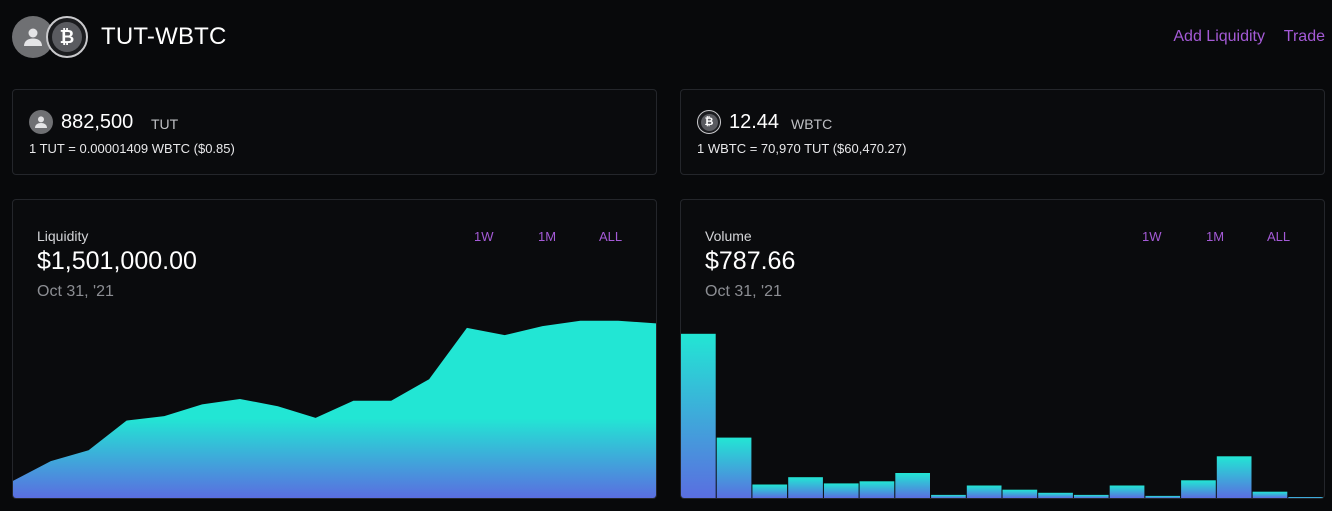 The height and width of the screenshot is (511, 1332). I want to click on pair-header: ₿ TUT-WBTC Add Liquidity Trade, so click(672, 37).